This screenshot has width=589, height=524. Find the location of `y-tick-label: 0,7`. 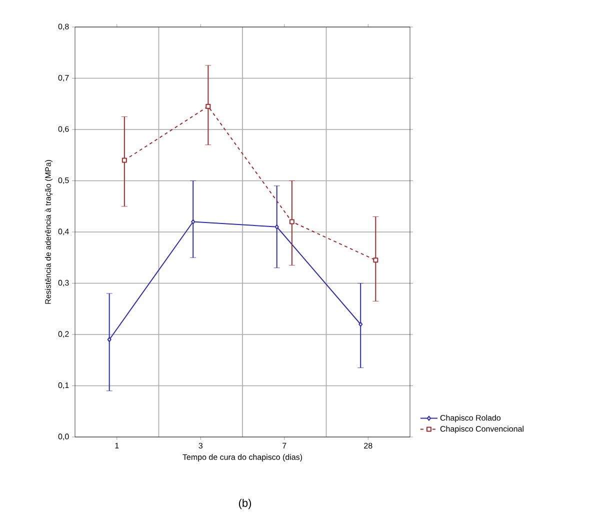

y-tick-label: 0,7 is located at coordinates (63, 78).